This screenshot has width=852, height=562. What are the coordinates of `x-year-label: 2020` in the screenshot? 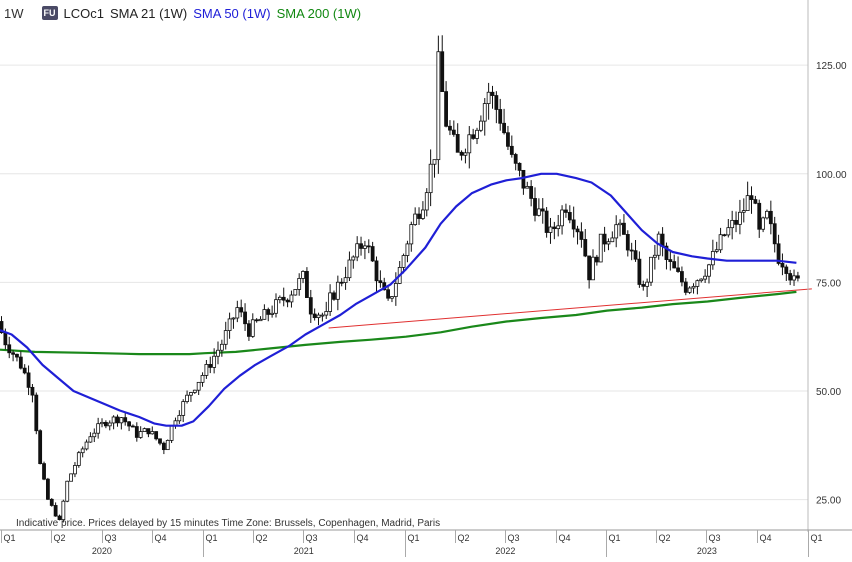 It's located at (102, 551).